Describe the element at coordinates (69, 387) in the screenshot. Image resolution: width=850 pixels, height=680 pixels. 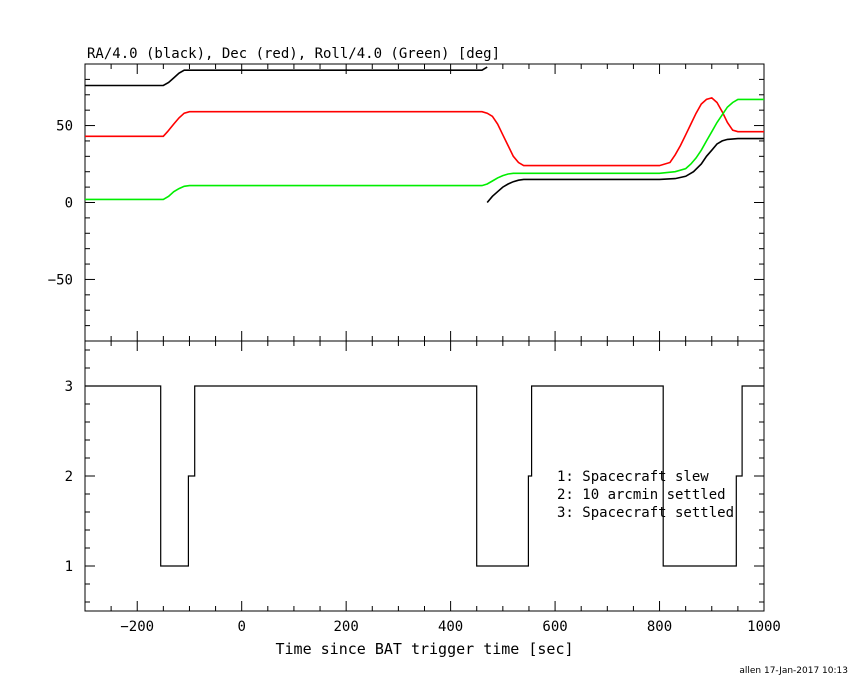
I see `y-tick-label: 3` at that location.